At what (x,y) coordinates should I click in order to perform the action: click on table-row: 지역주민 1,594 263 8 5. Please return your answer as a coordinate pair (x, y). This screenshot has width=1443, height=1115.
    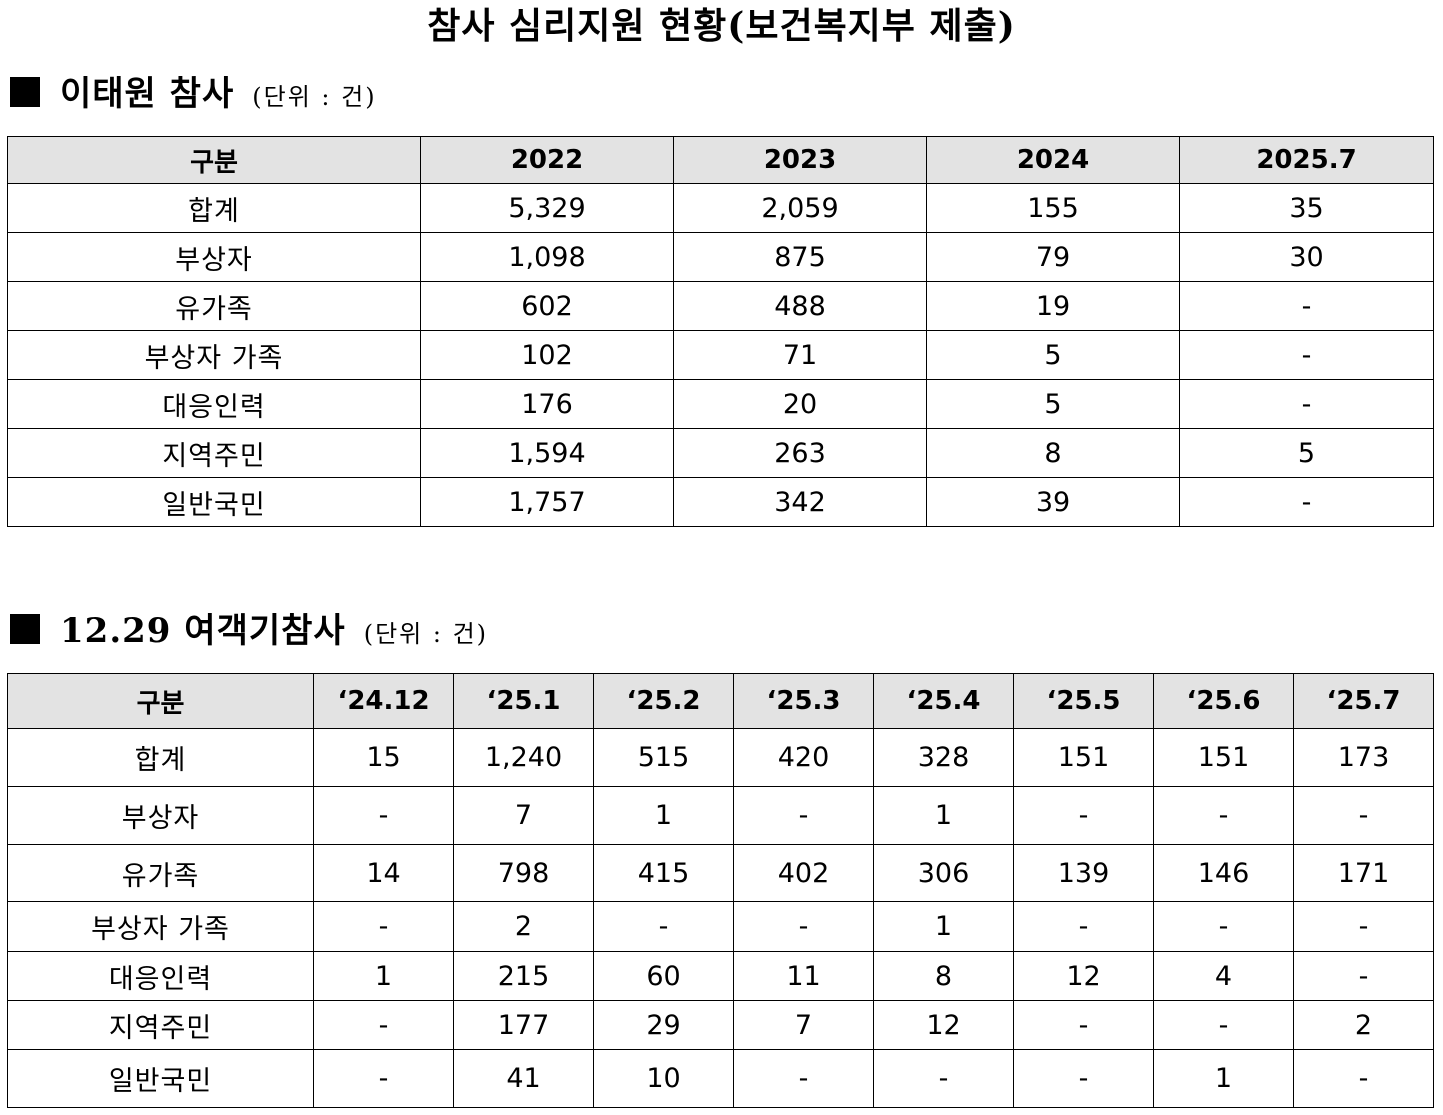
    Looking at the image, I should click on (720, 453).